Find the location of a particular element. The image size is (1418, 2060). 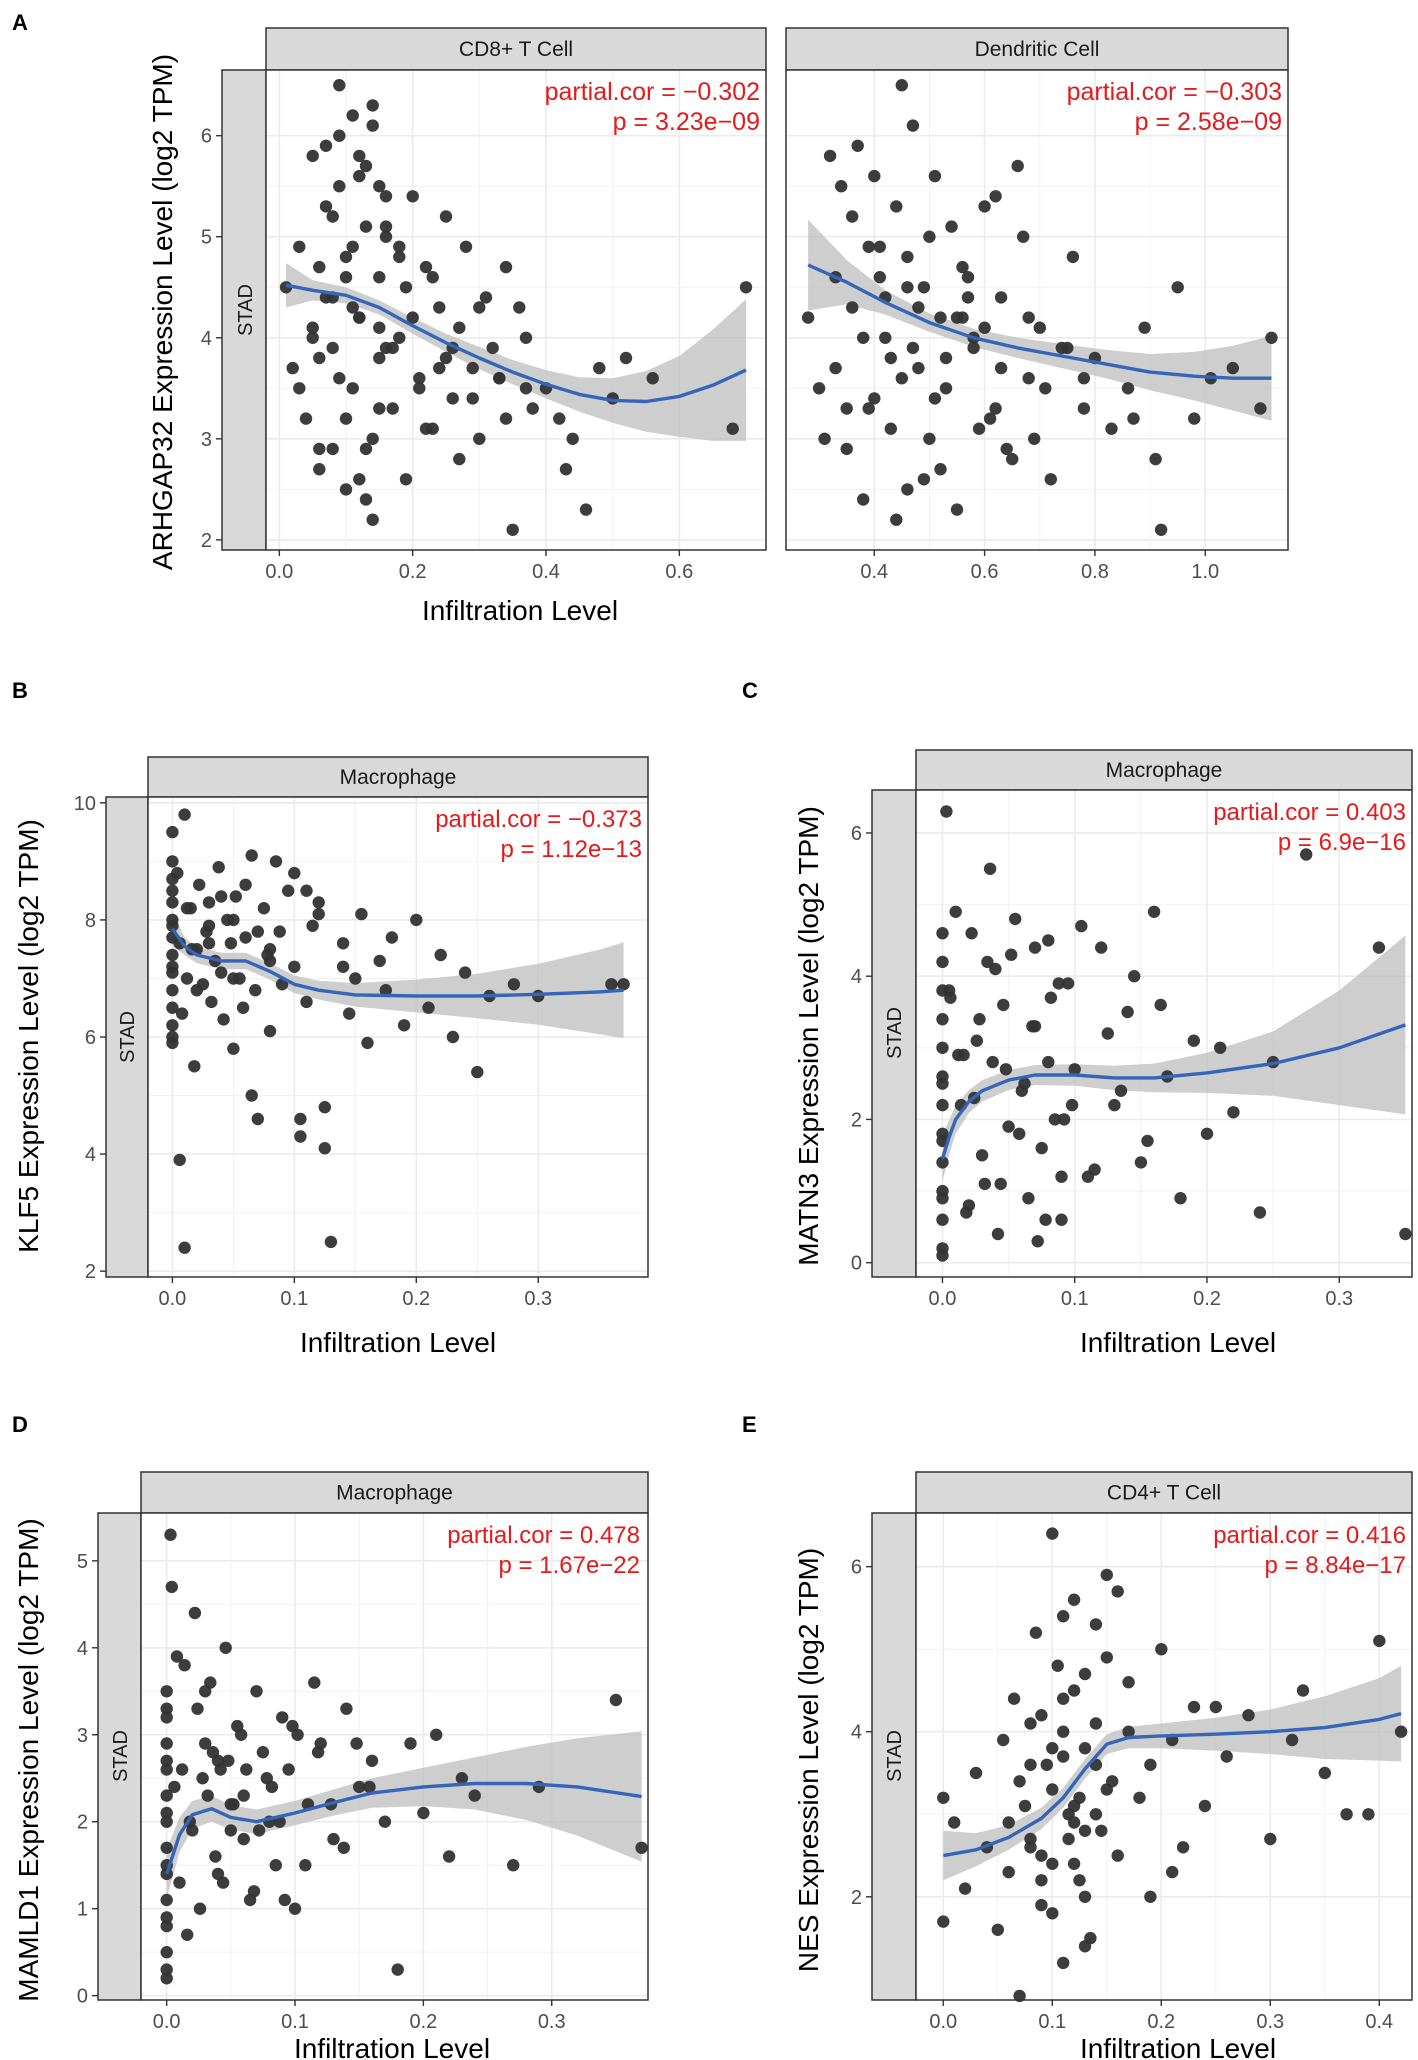

panel-letter-b: B is located at coordinates (20, 690).